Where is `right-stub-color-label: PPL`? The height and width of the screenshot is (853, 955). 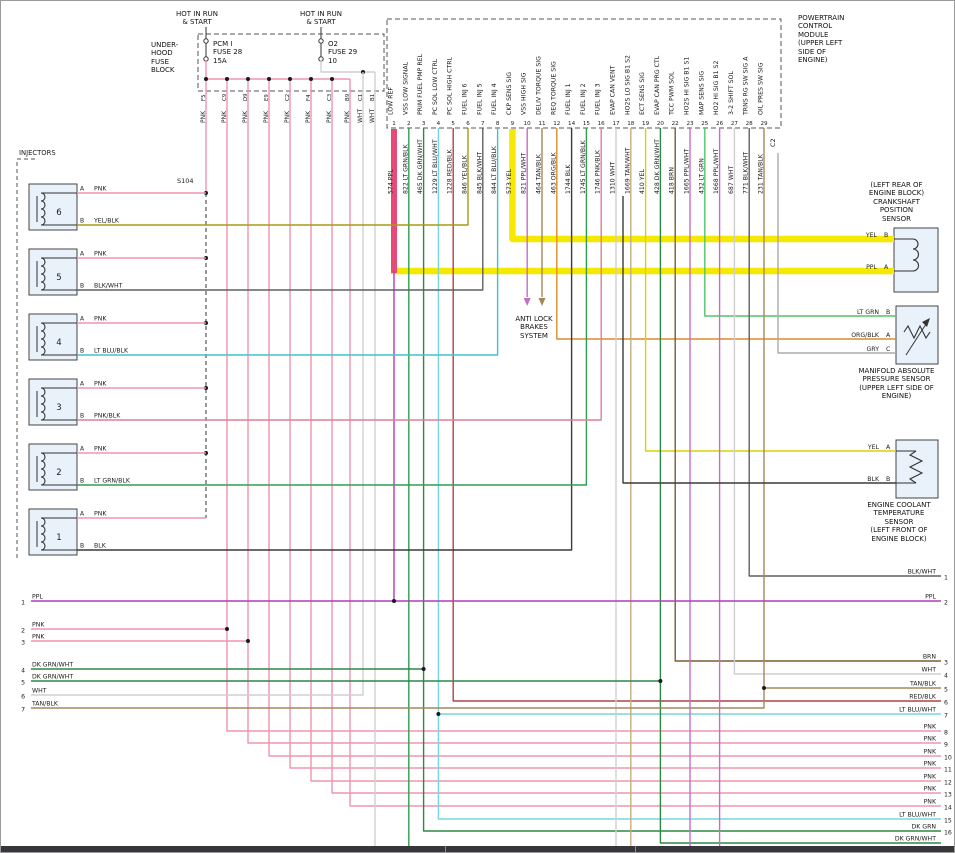
right-stub-color-label: PPL is located at coordinates (930, 597).